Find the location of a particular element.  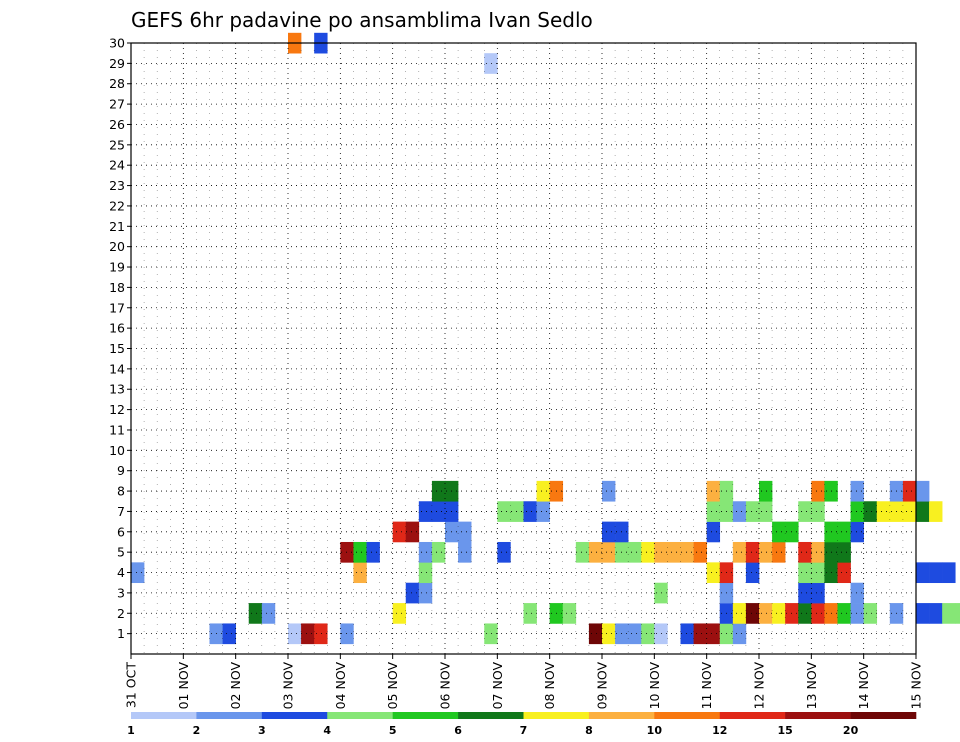

y-tick-label: 2 is located at coordinates (121, 613).